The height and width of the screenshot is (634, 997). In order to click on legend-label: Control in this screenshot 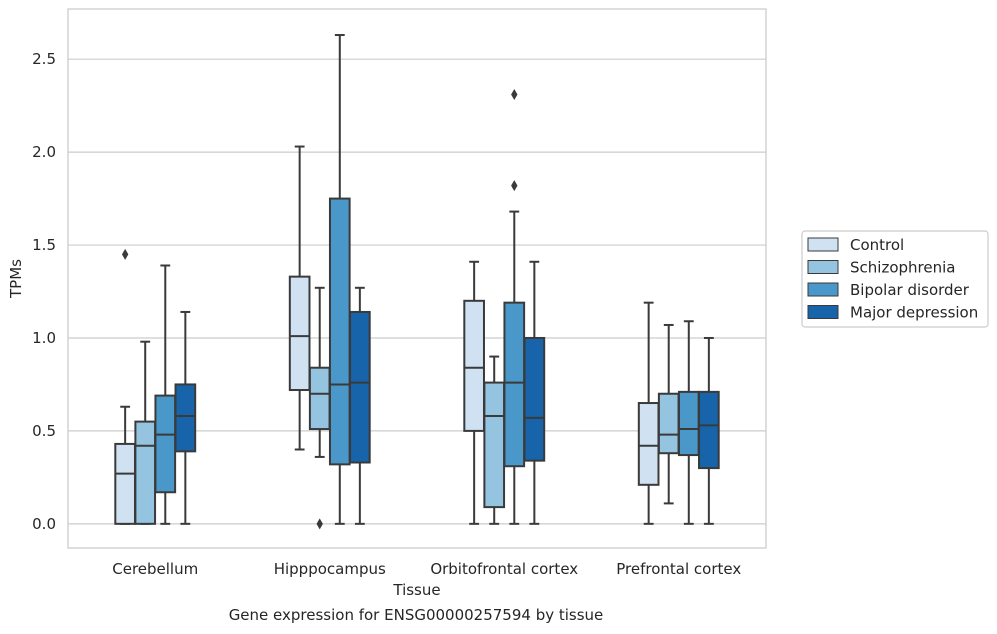, I will do `click(877, 245)`.